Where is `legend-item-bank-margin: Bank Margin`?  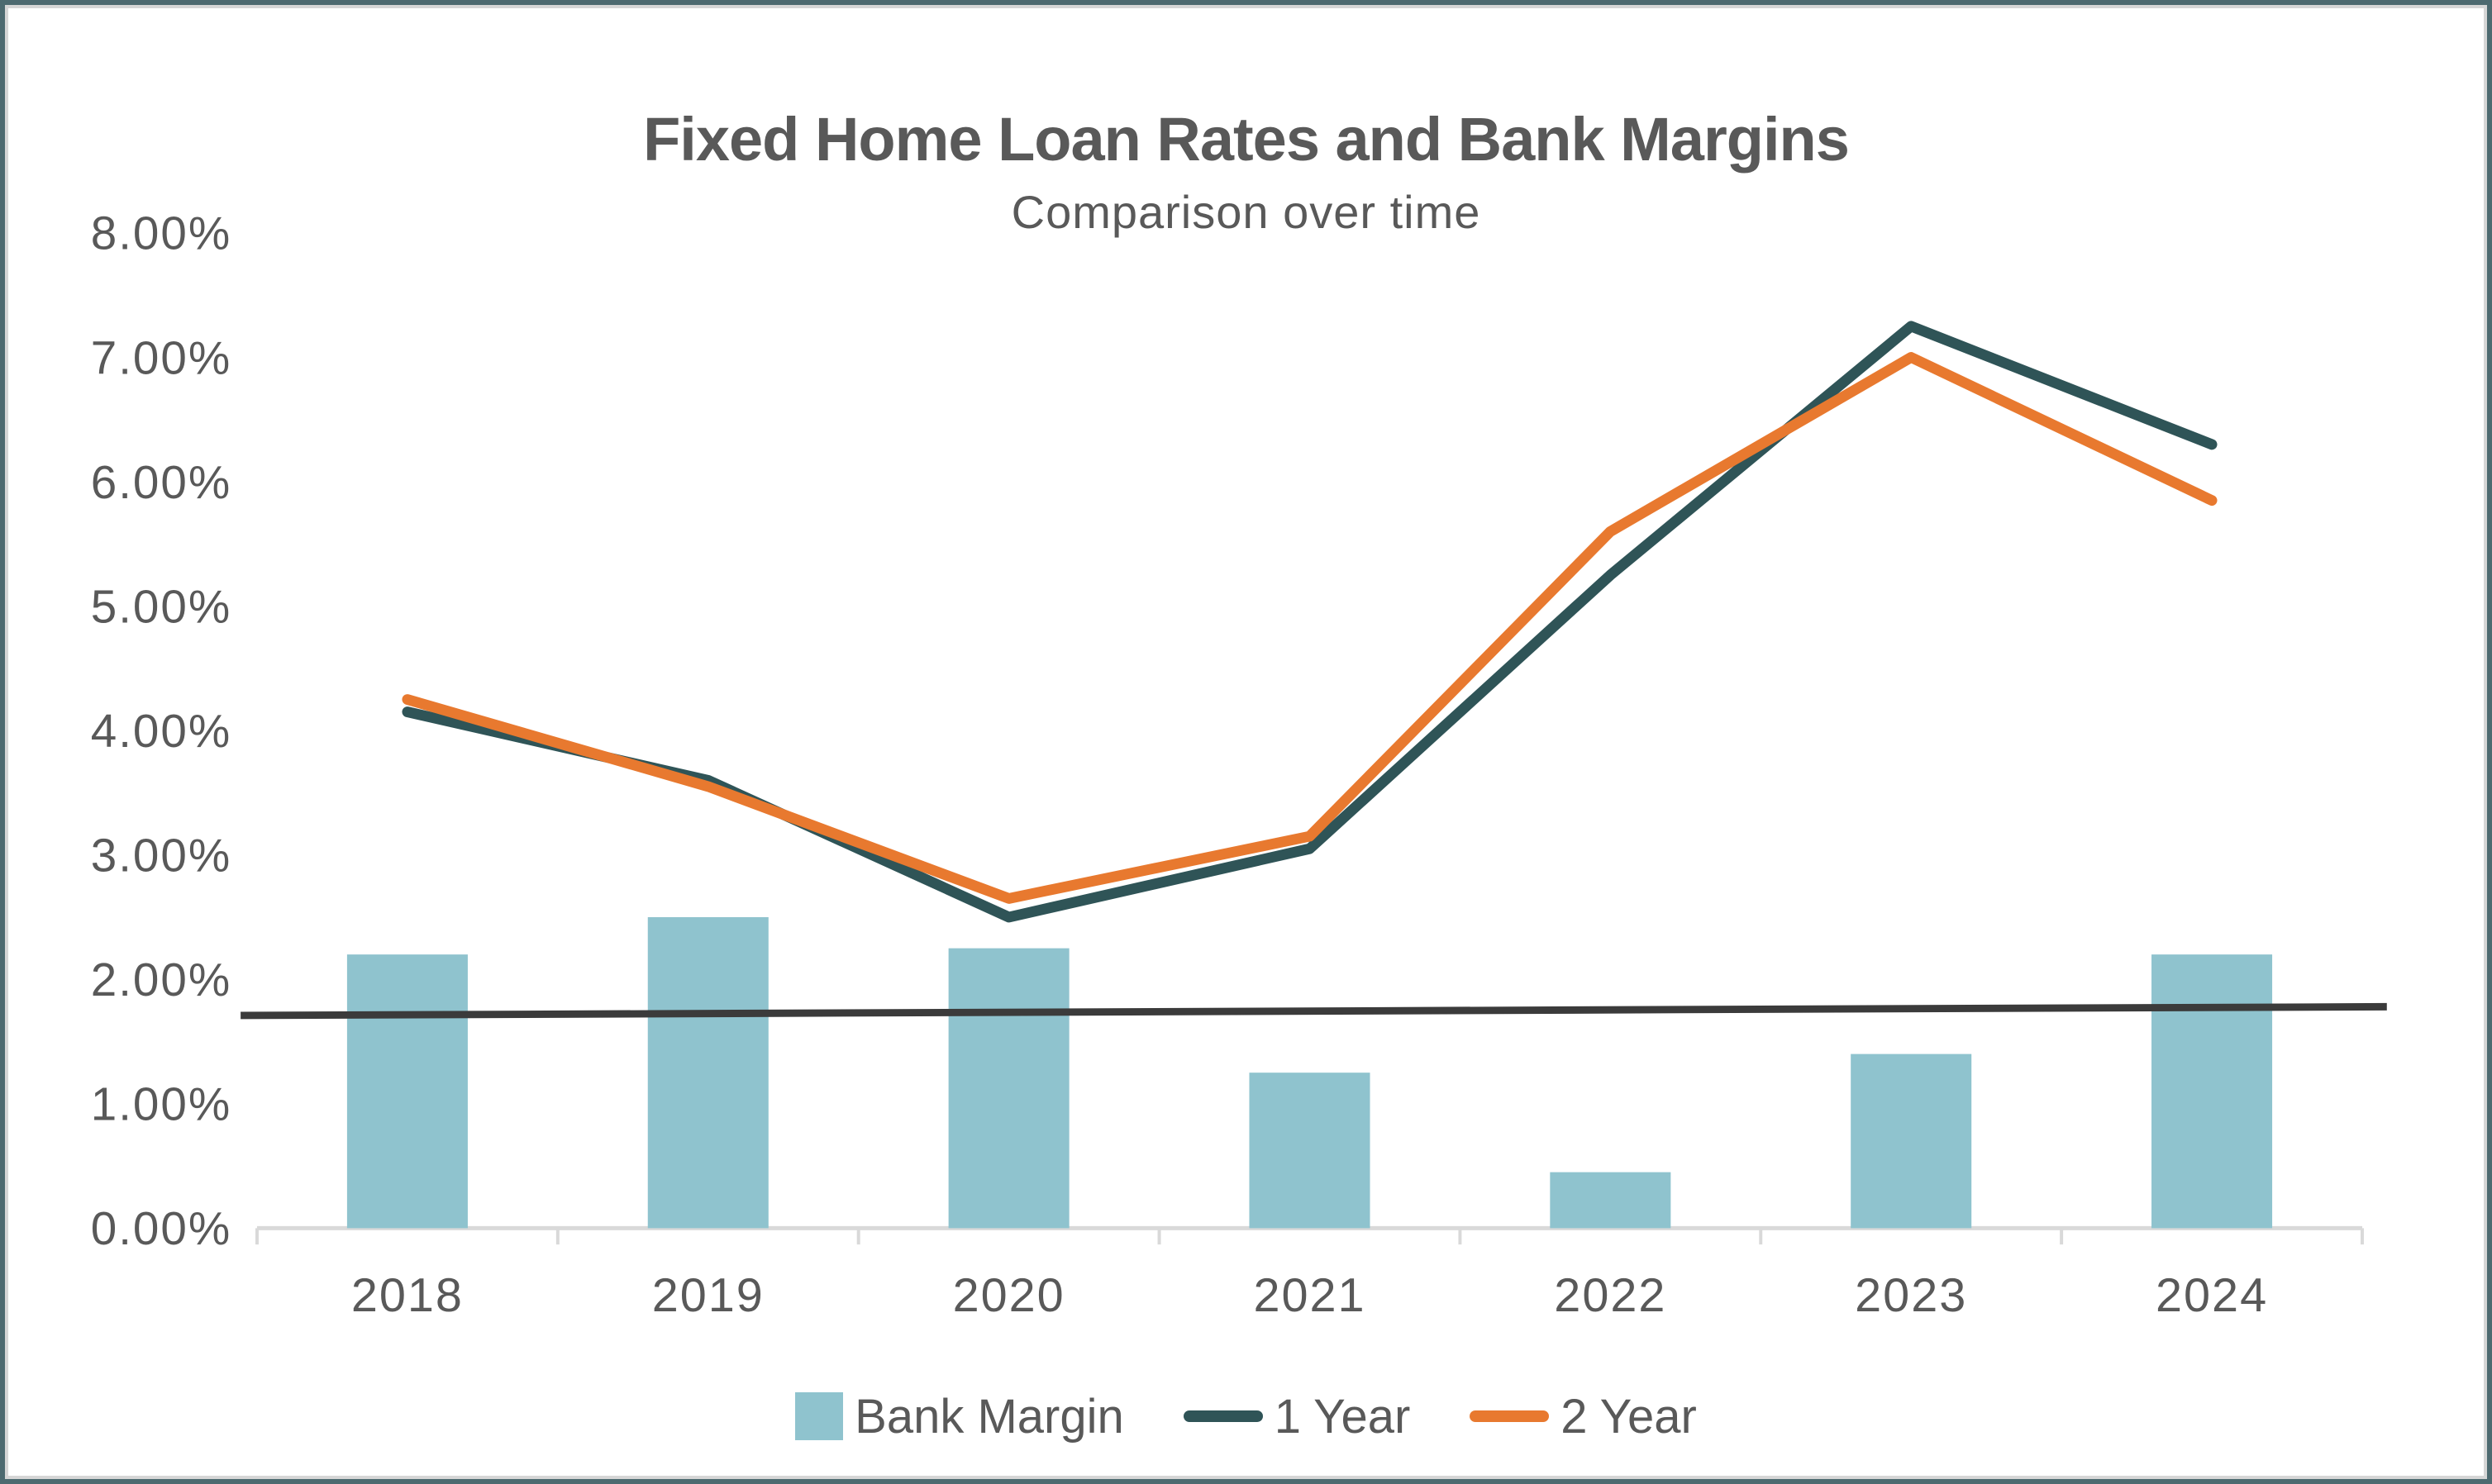 legend-item-bank-margin: Bank Margin is located at coordinates (959, 1416).